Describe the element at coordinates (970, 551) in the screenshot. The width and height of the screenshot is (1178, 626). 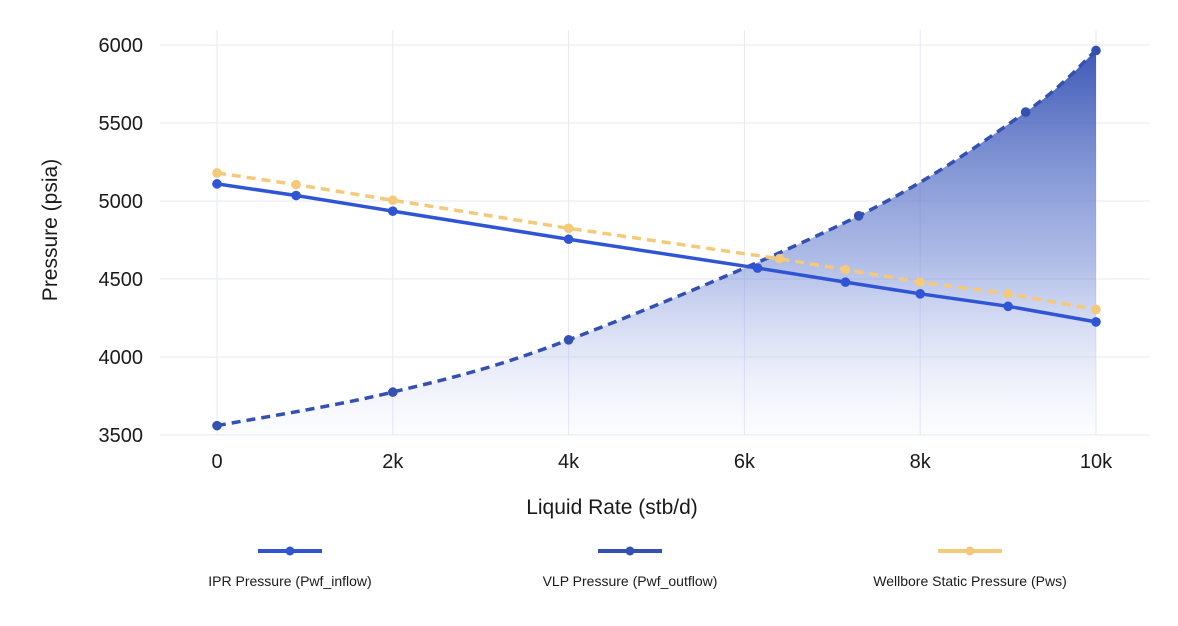
I see `wellbore-legend-marker` at that location.